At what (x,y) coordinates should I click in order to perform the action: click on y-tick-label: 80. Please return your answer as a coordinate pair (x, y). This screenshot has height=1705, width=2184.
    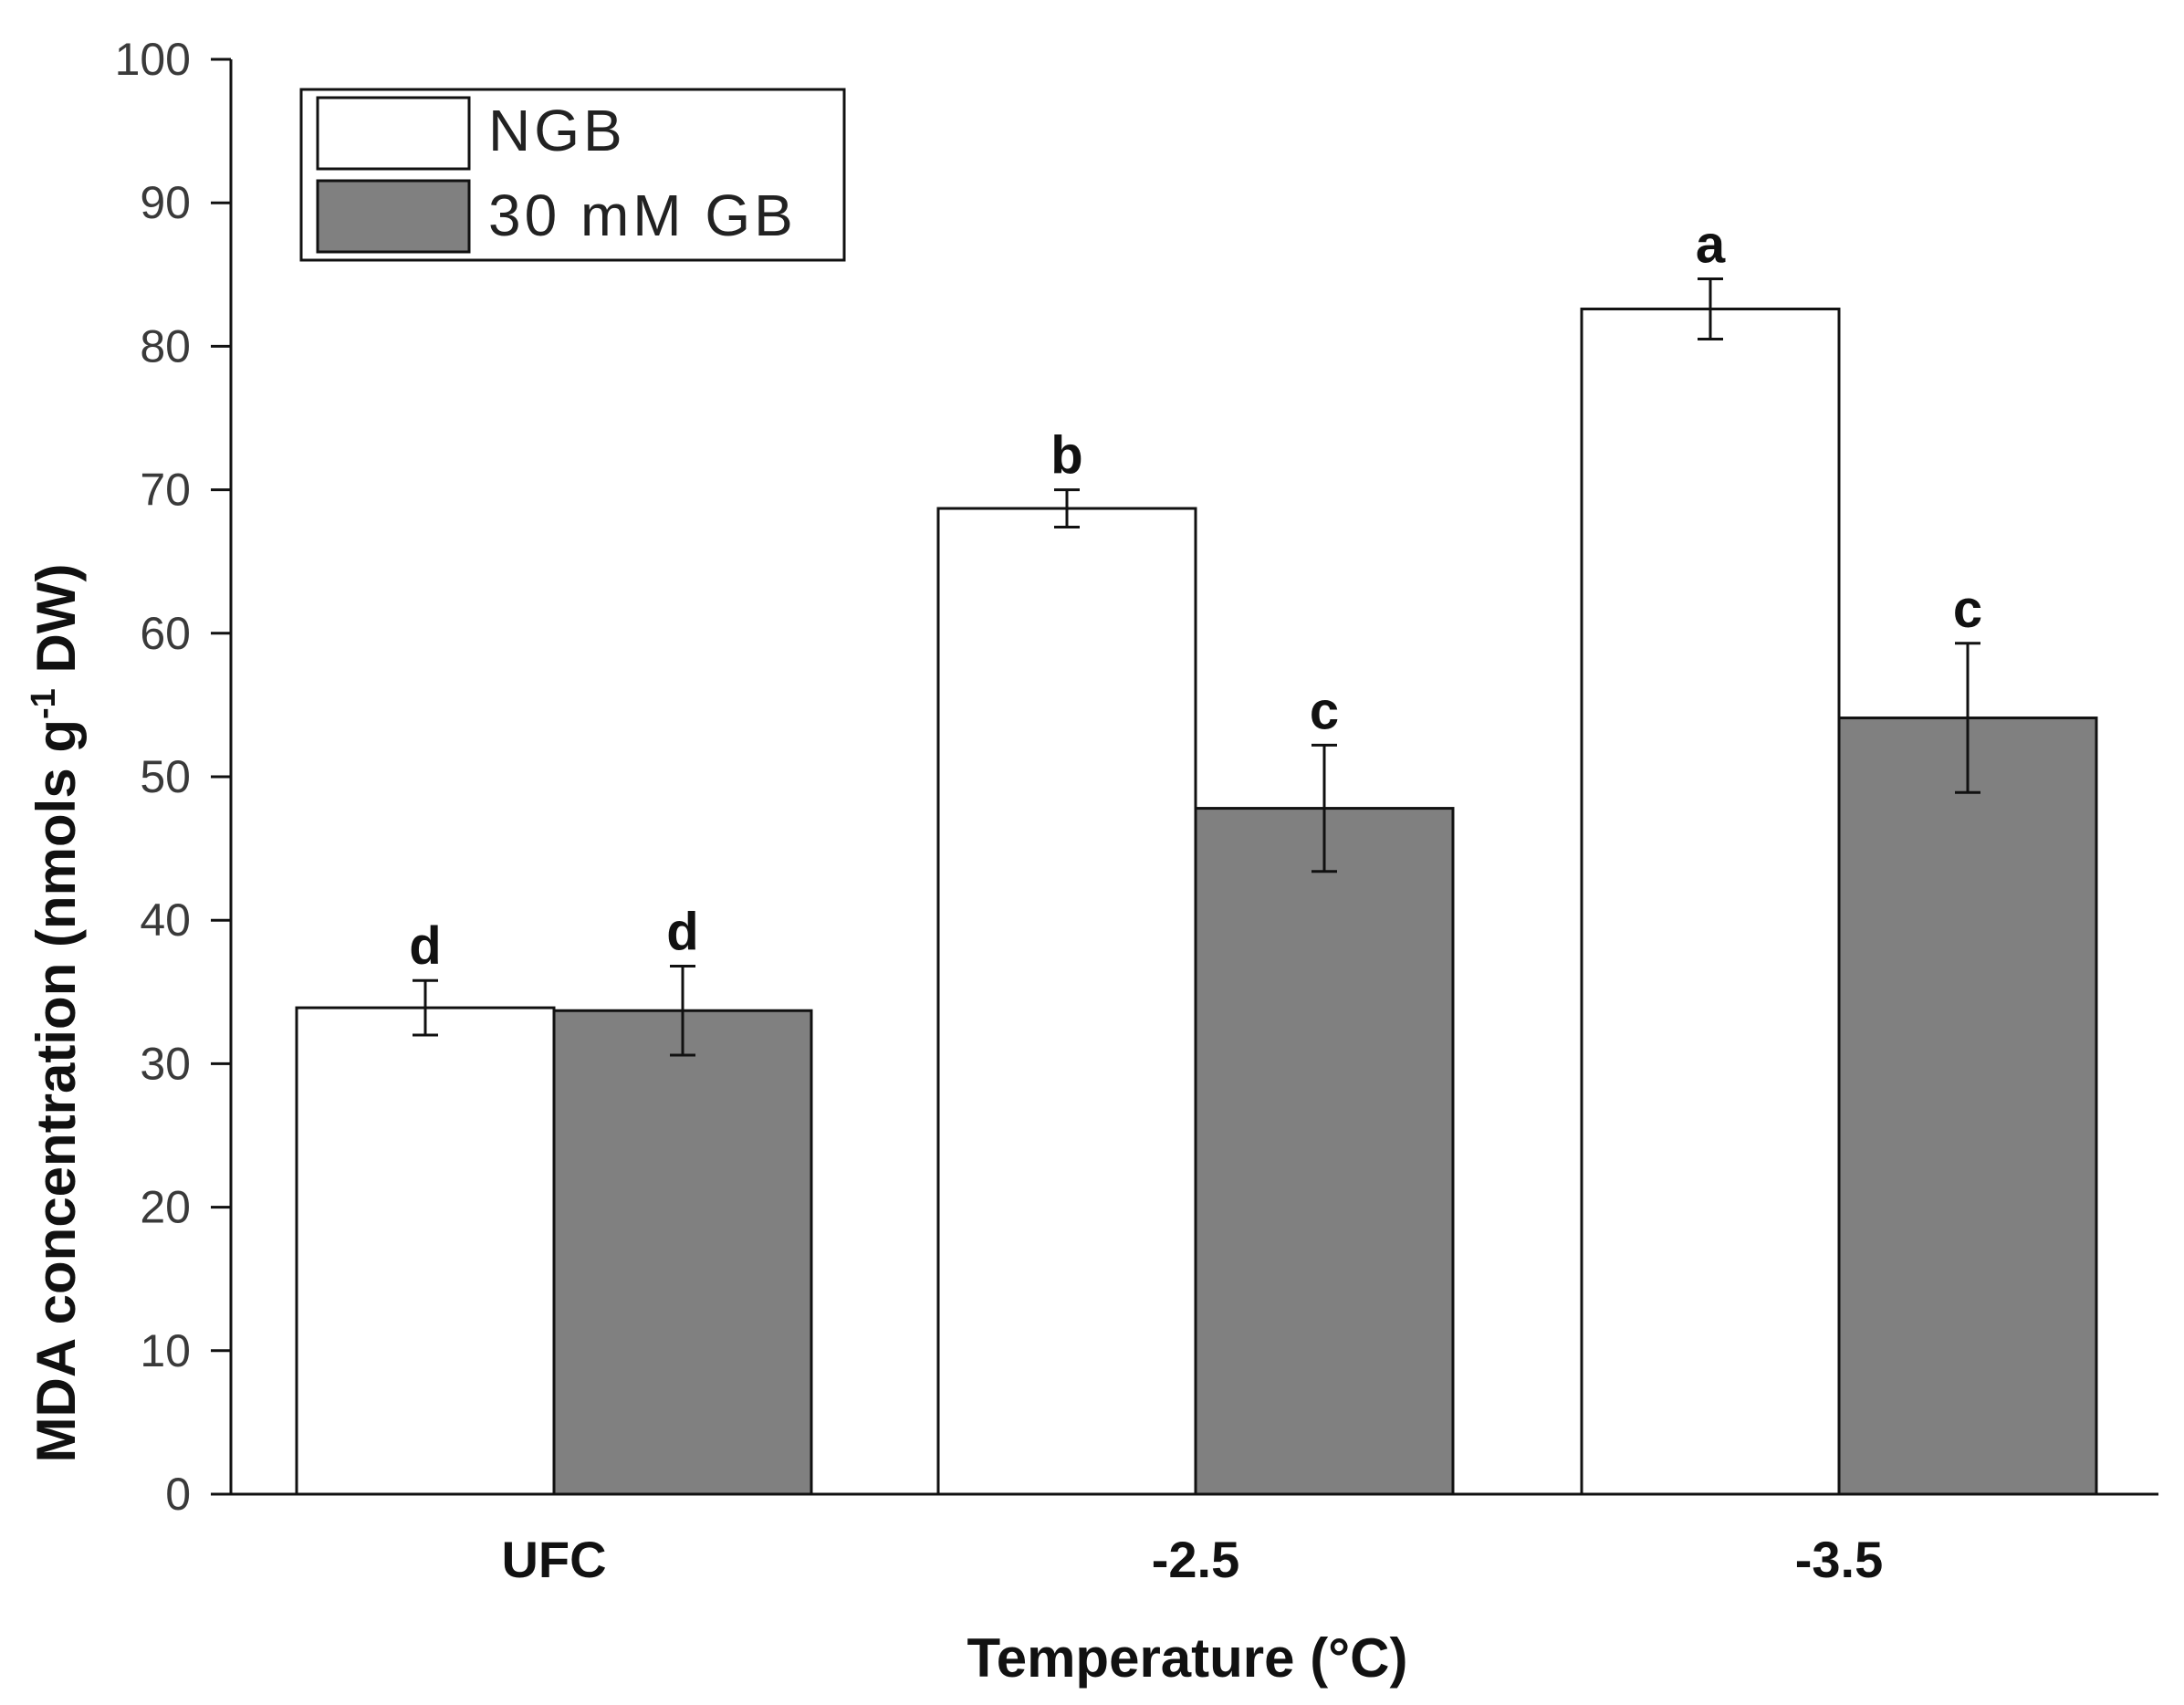
    Looking at the image, I should click on (166, 346).